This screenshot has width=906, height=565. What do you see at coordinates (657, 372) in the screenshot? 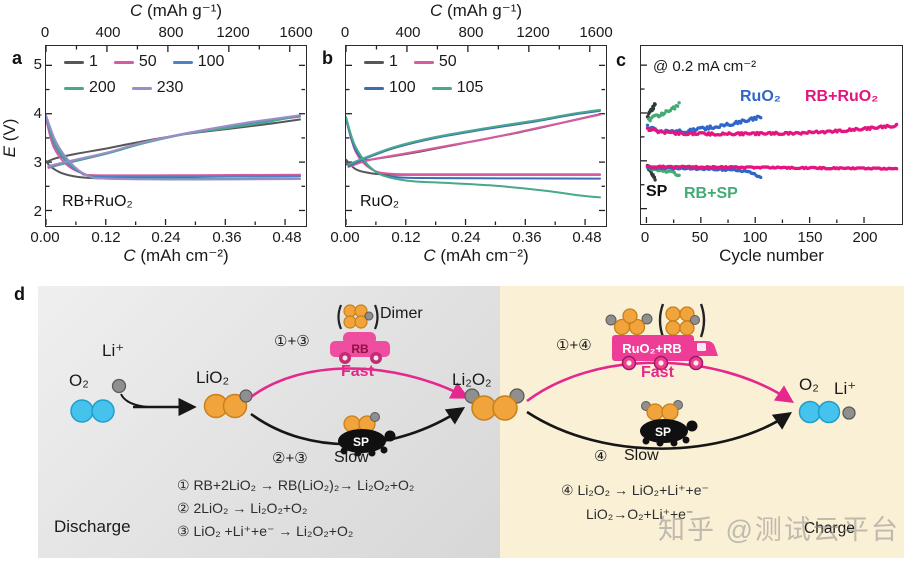
I see `fast-label-right: Fast` at bounding box center [657, 372].